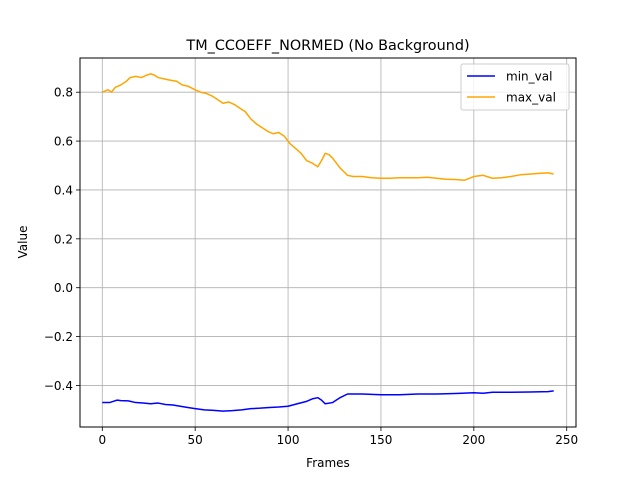  Describe the element at coordinates (566, 440) in the screenshot. I see `x-tick-label: 250` at that location.